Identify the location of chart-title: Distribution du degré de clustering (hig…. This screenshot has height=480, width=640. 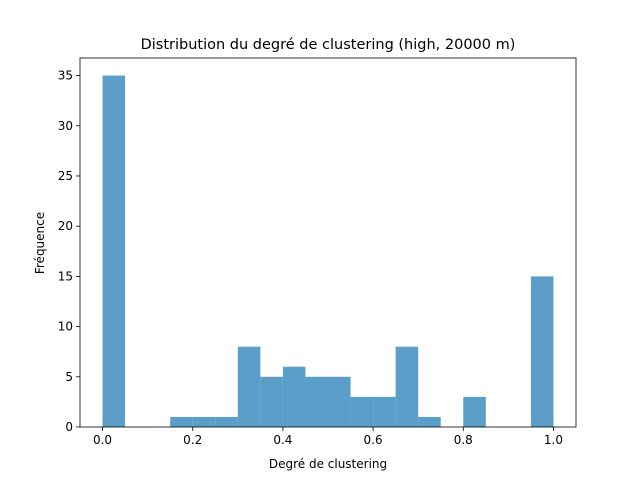
(328, 45).